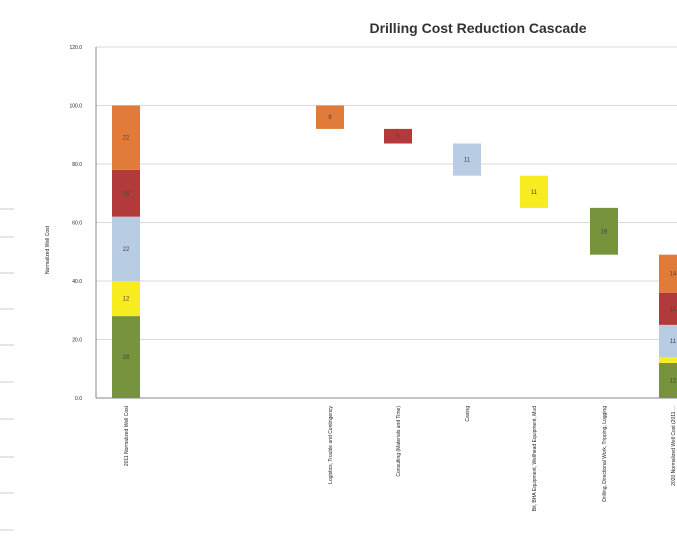 This screenshot has width=677, height=556. I want to click on y-tick-labels: 0.0 20.0 40.0 60.0 80.0 100.0 120.0, so click(75, 223).